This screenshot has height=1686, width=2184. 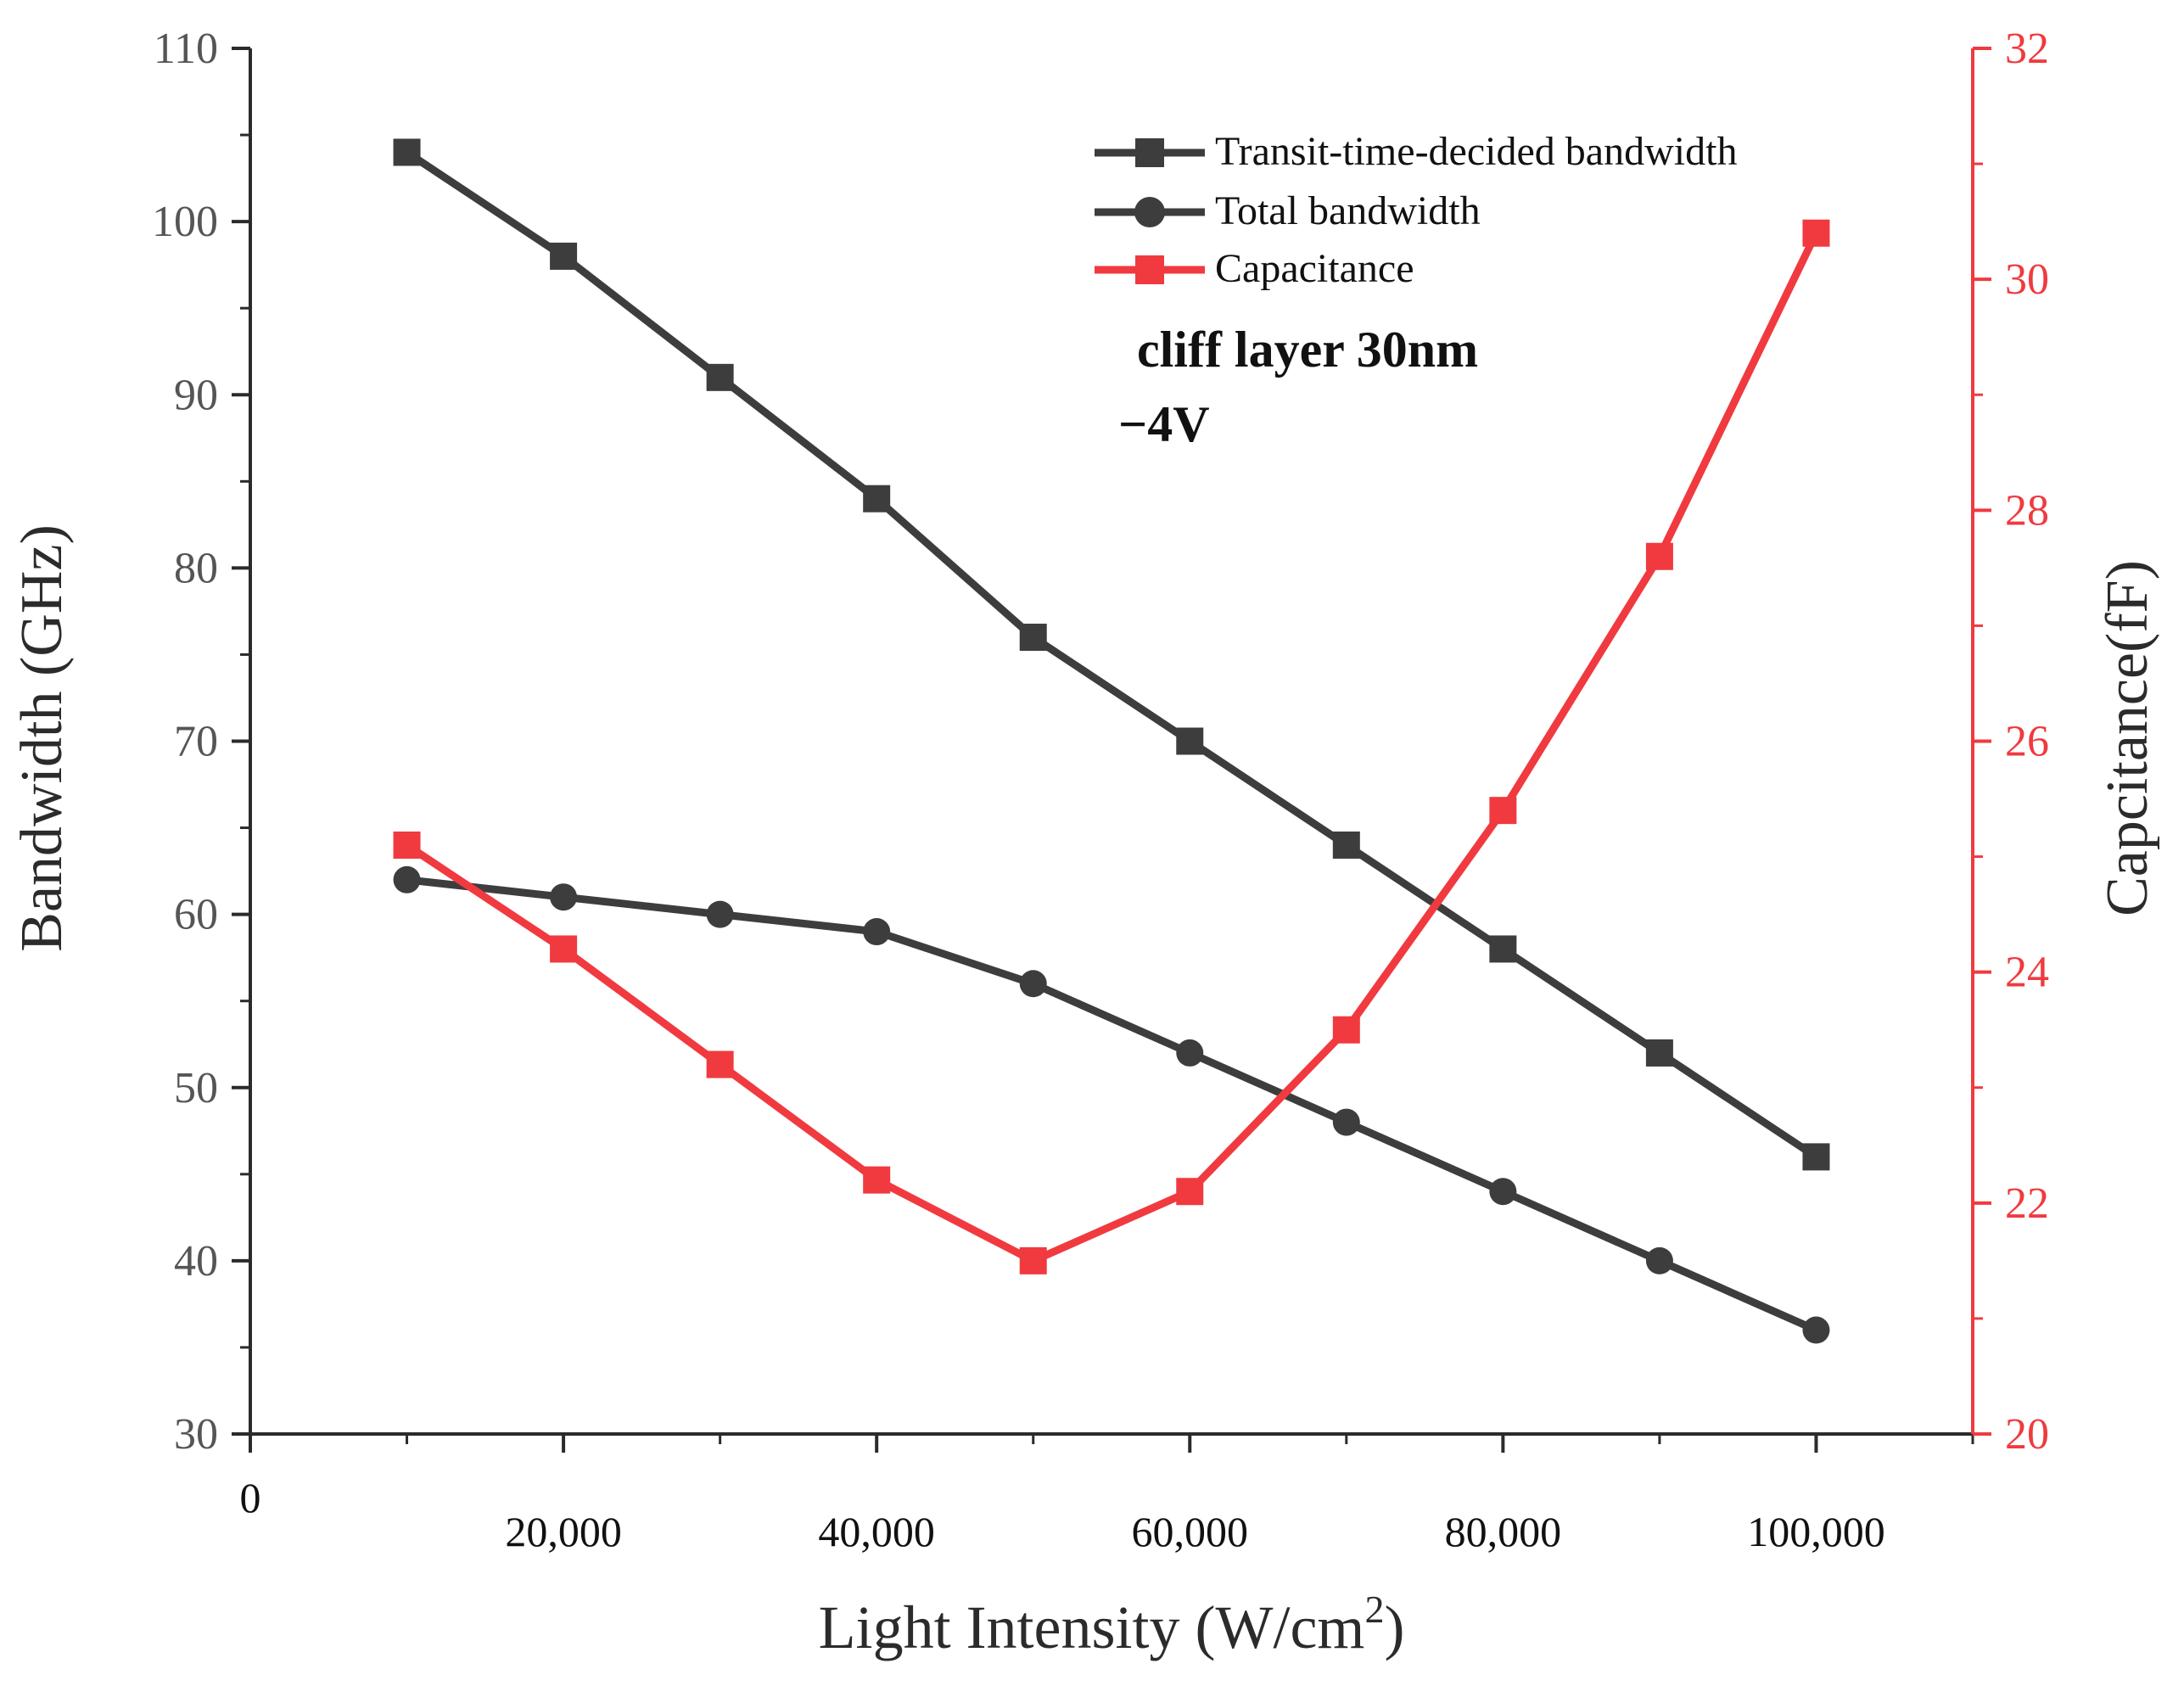 I want to click on x-tick-label: 40,000, so click(x=876, y=1531).